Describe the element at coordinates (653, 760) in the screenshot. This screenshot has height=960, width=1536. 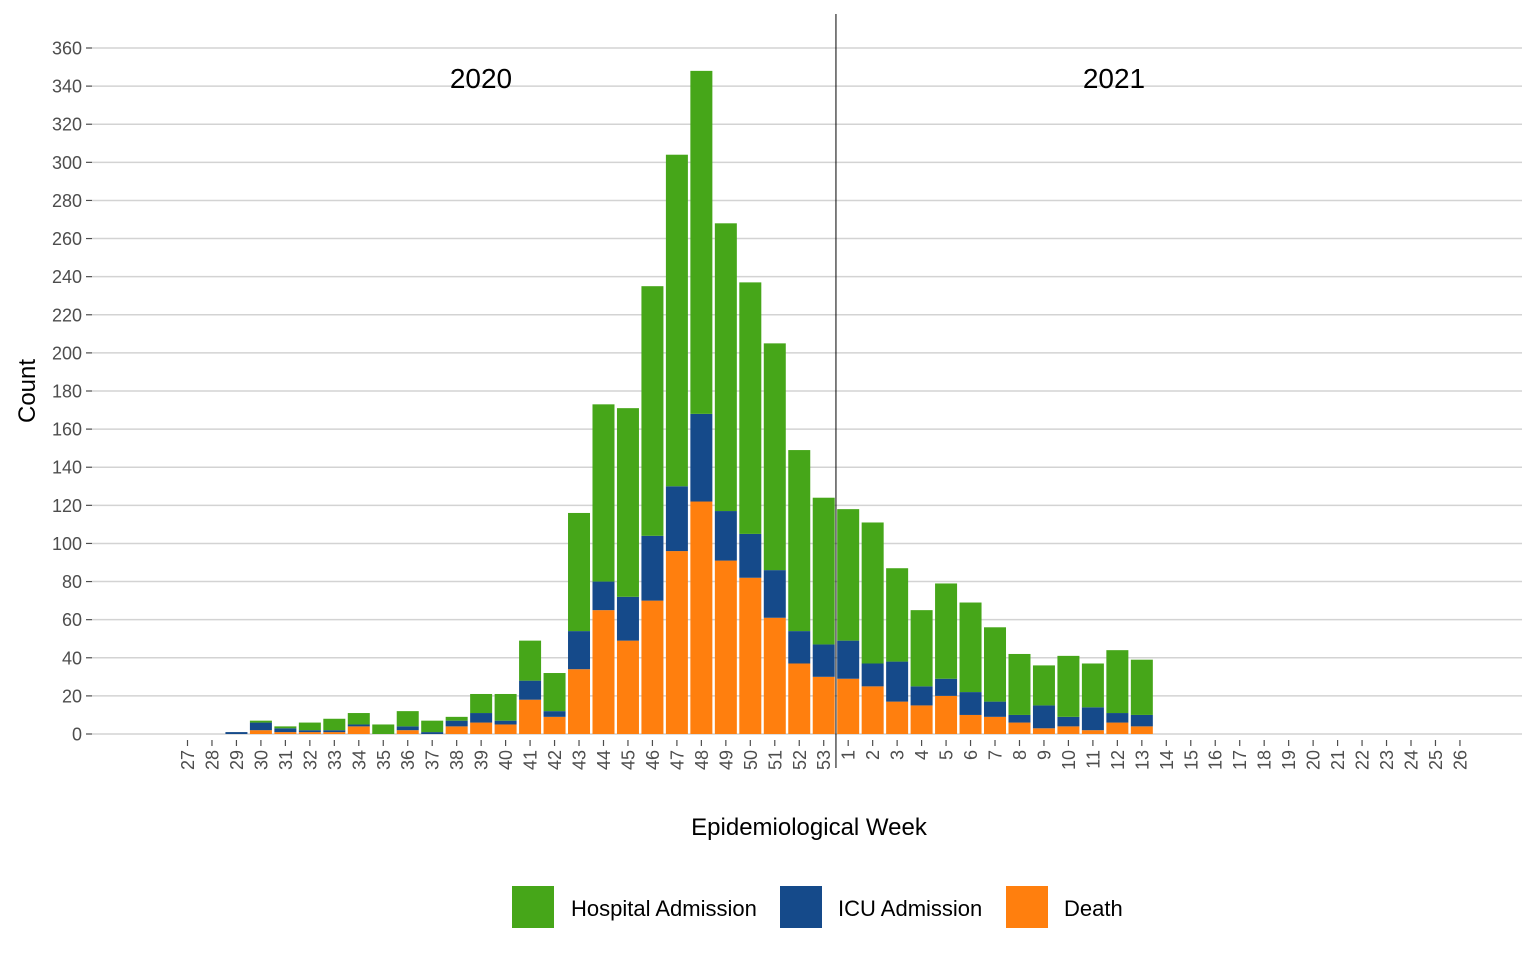
I see `x-tick-label: 46` at that location.